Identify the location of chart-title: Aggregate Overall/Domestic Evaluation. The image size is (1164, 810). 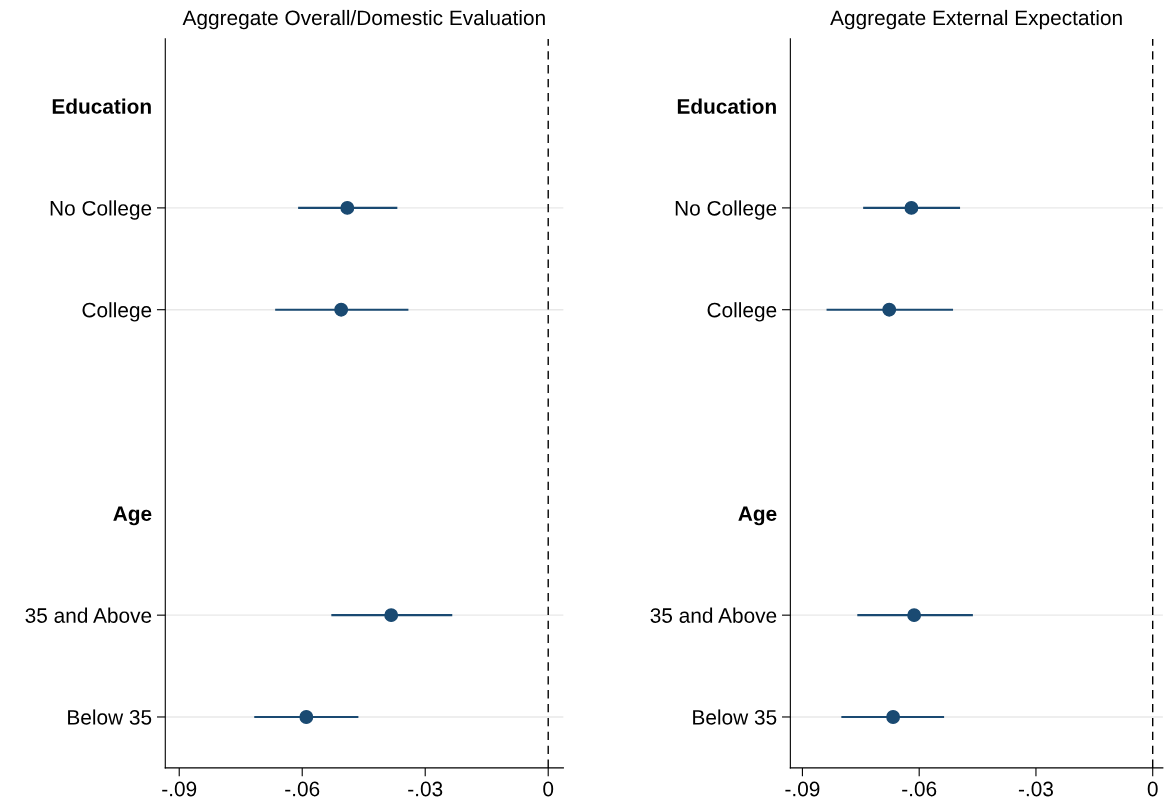
(363, 19).